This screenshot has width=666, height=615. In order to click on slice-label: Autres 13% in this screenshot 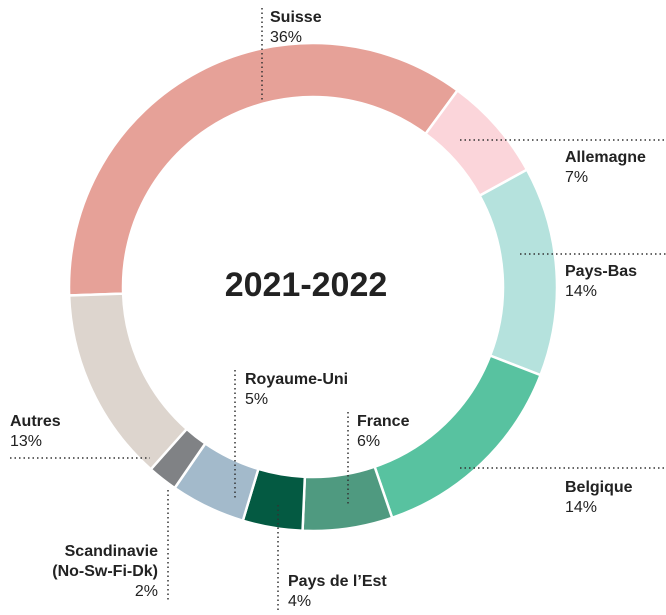, I will do `click(35, 432)`.